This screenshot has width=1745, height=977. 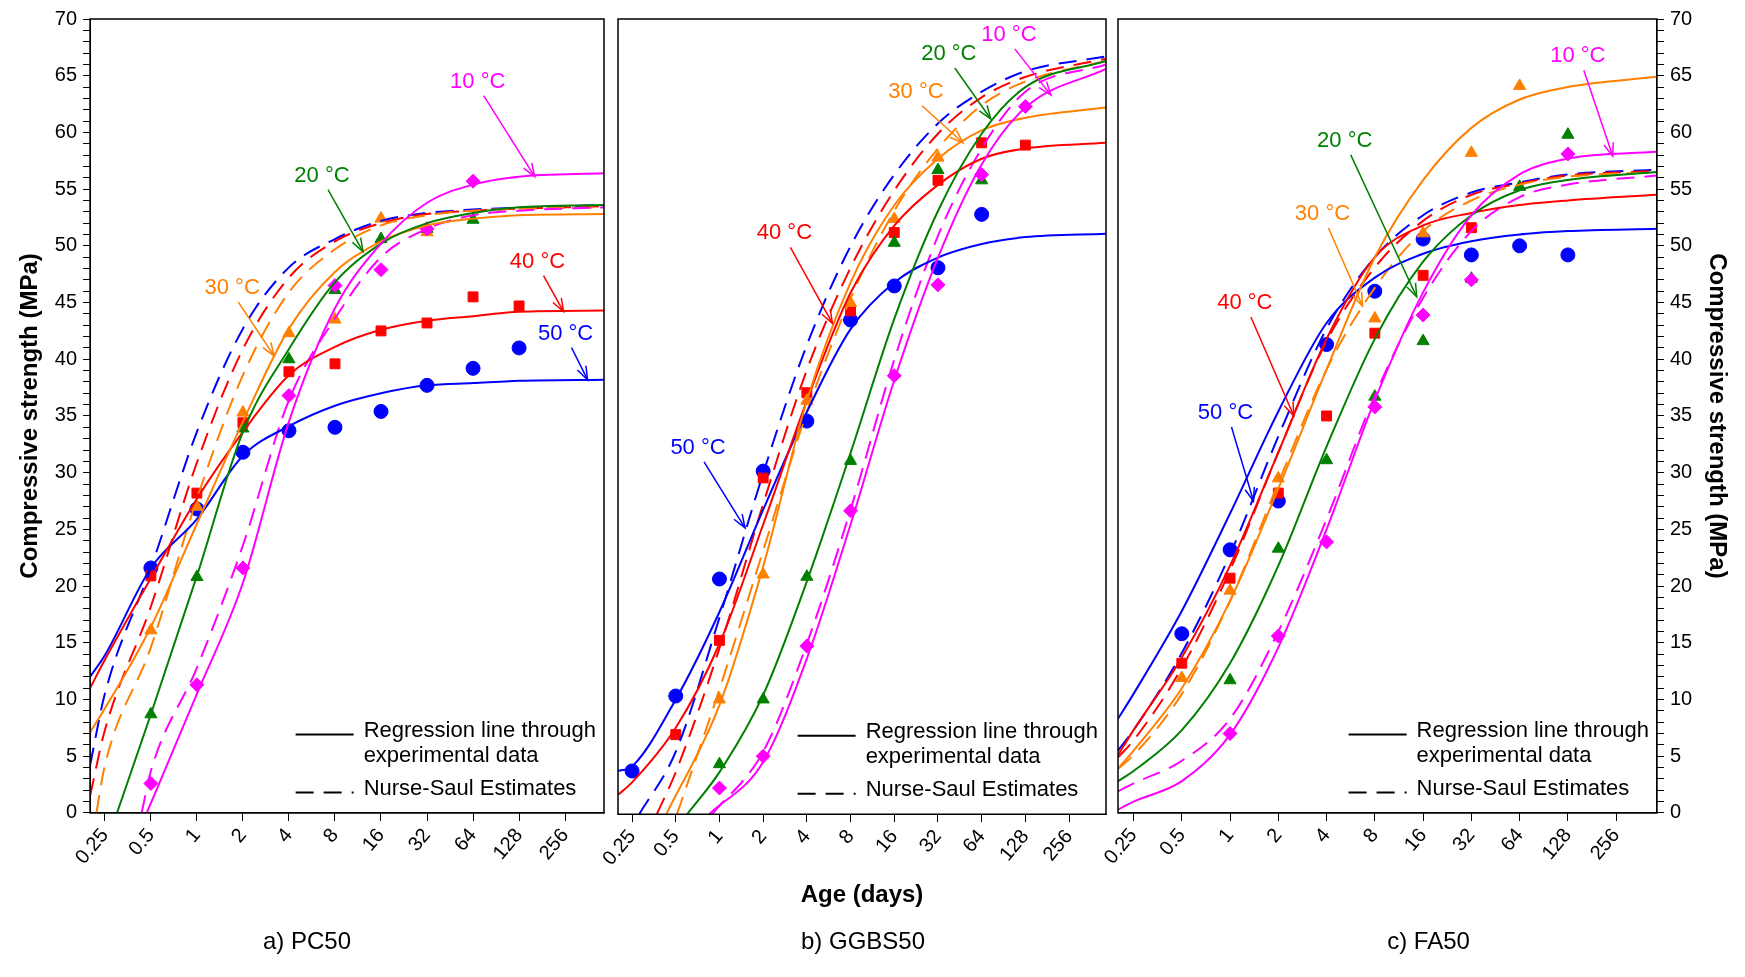 What do you see at coordinates (307, 941) in the screenshot?
I see `text: a) PC50` at bounding box center [307, 941].